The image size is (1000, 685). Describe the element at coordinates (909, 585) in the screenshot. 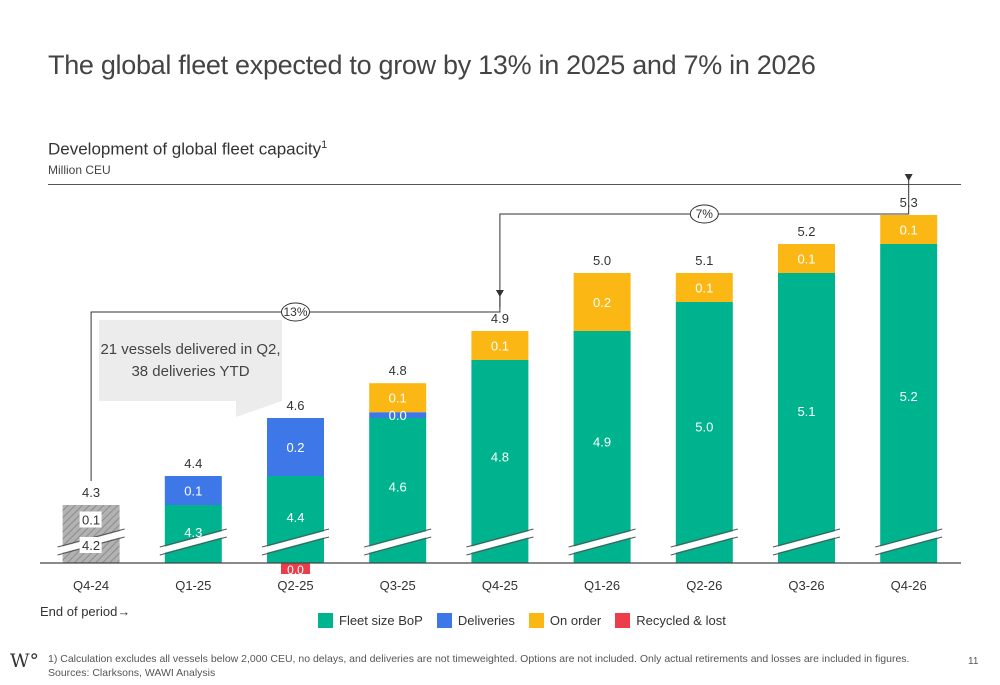

I see `x-tick-label: Q4-26` at that location.